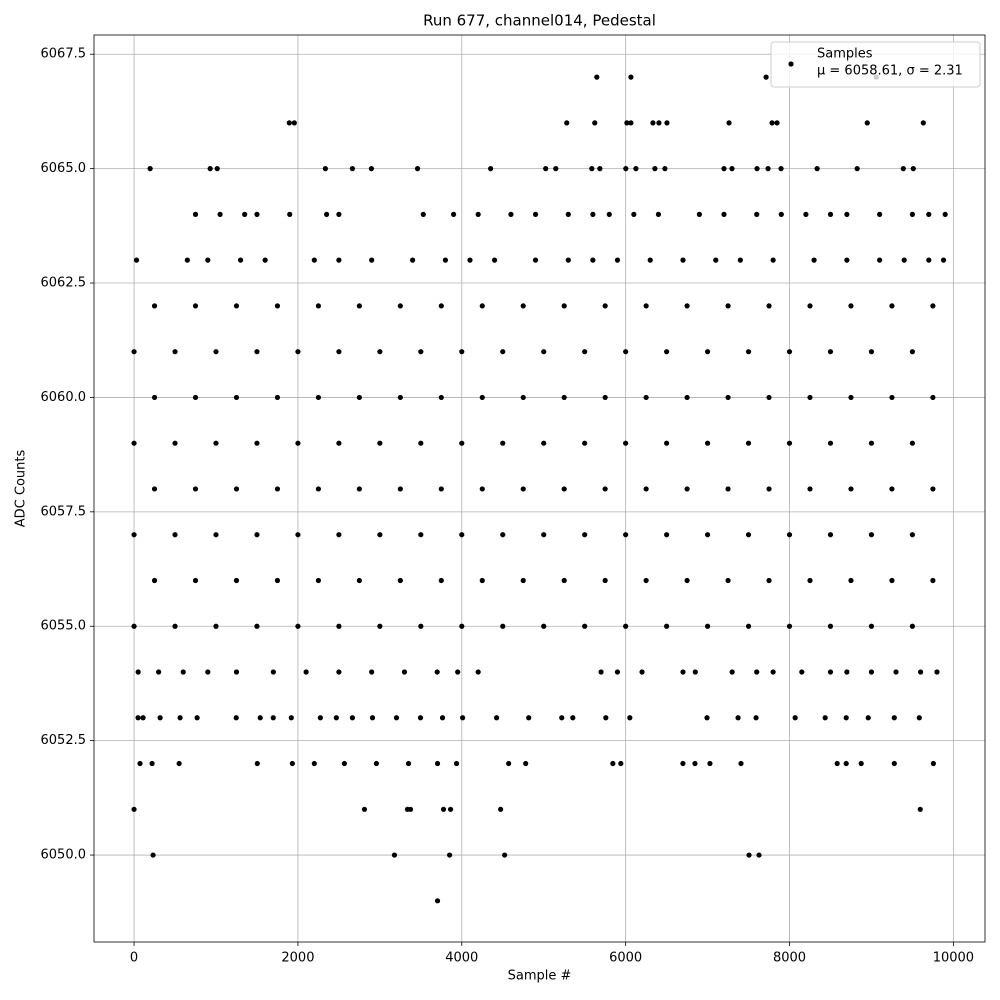 The height and width of the screenshot is (1000, 1000). I want to click on y-tick-label: 6052.5, so click(64, 740).